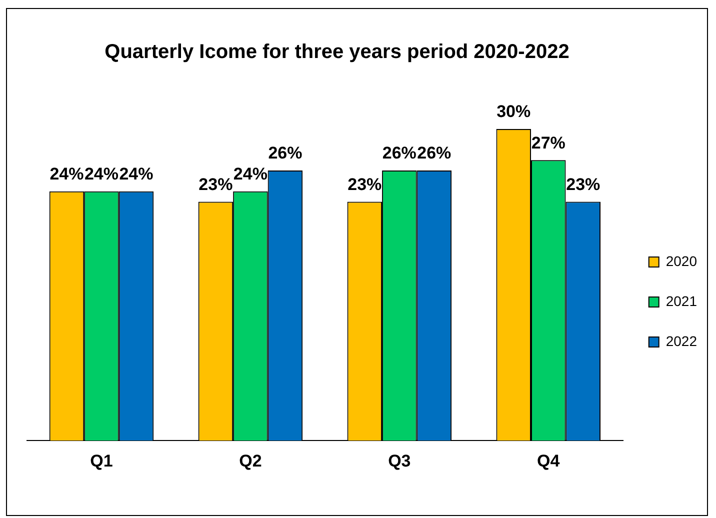 This screenshot has width=716, height=518. Describe the element at coordinates (250, 460) in the screenshot. I see `x-tick-label: Q2` at that location.